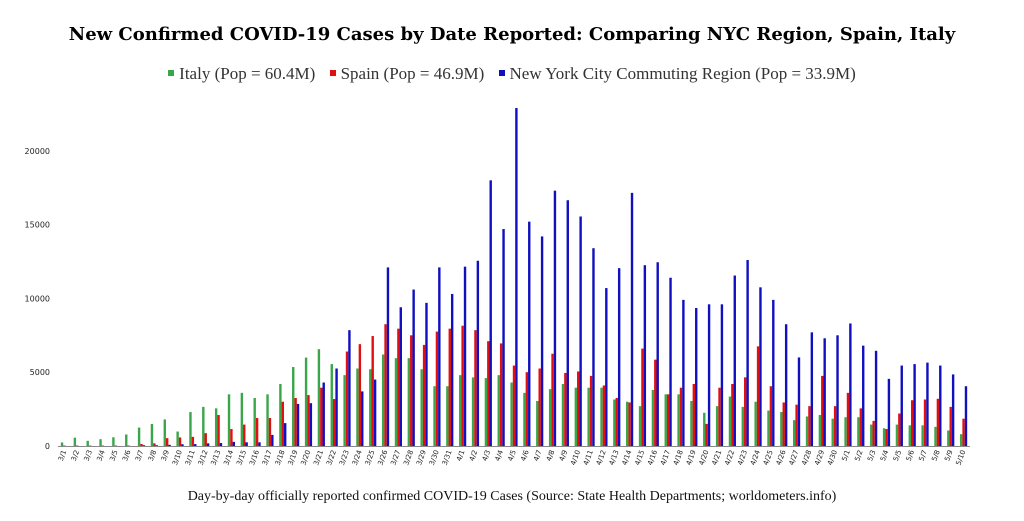  I want to click on x-tick-label-4-4: 4/4, so click(500, 455).